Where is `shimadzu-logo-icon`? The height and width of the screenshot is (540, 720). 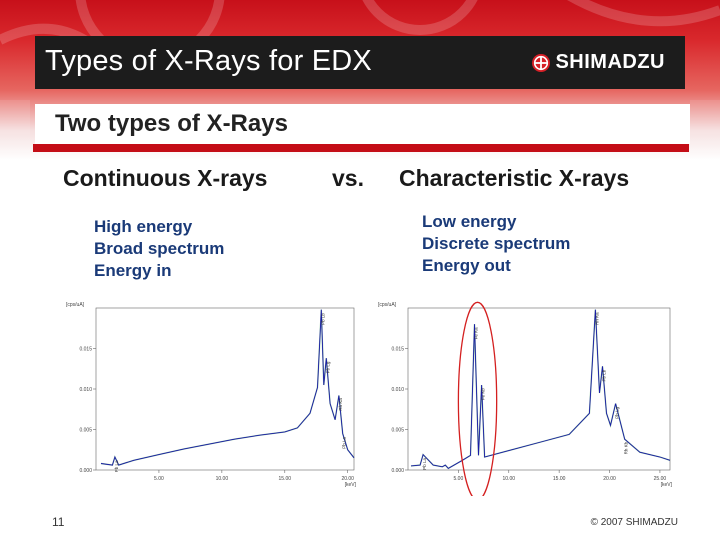
shimadzu-logo-icon is located at coordinates (541, 62).